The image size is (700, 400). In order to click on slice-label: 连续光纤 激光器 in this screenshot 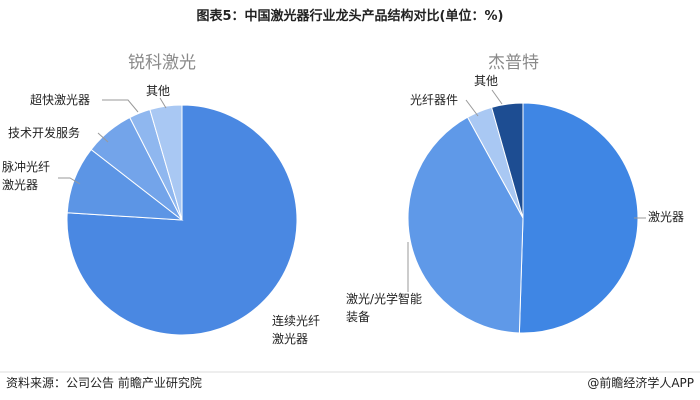, I will do `click(296, 330)`.